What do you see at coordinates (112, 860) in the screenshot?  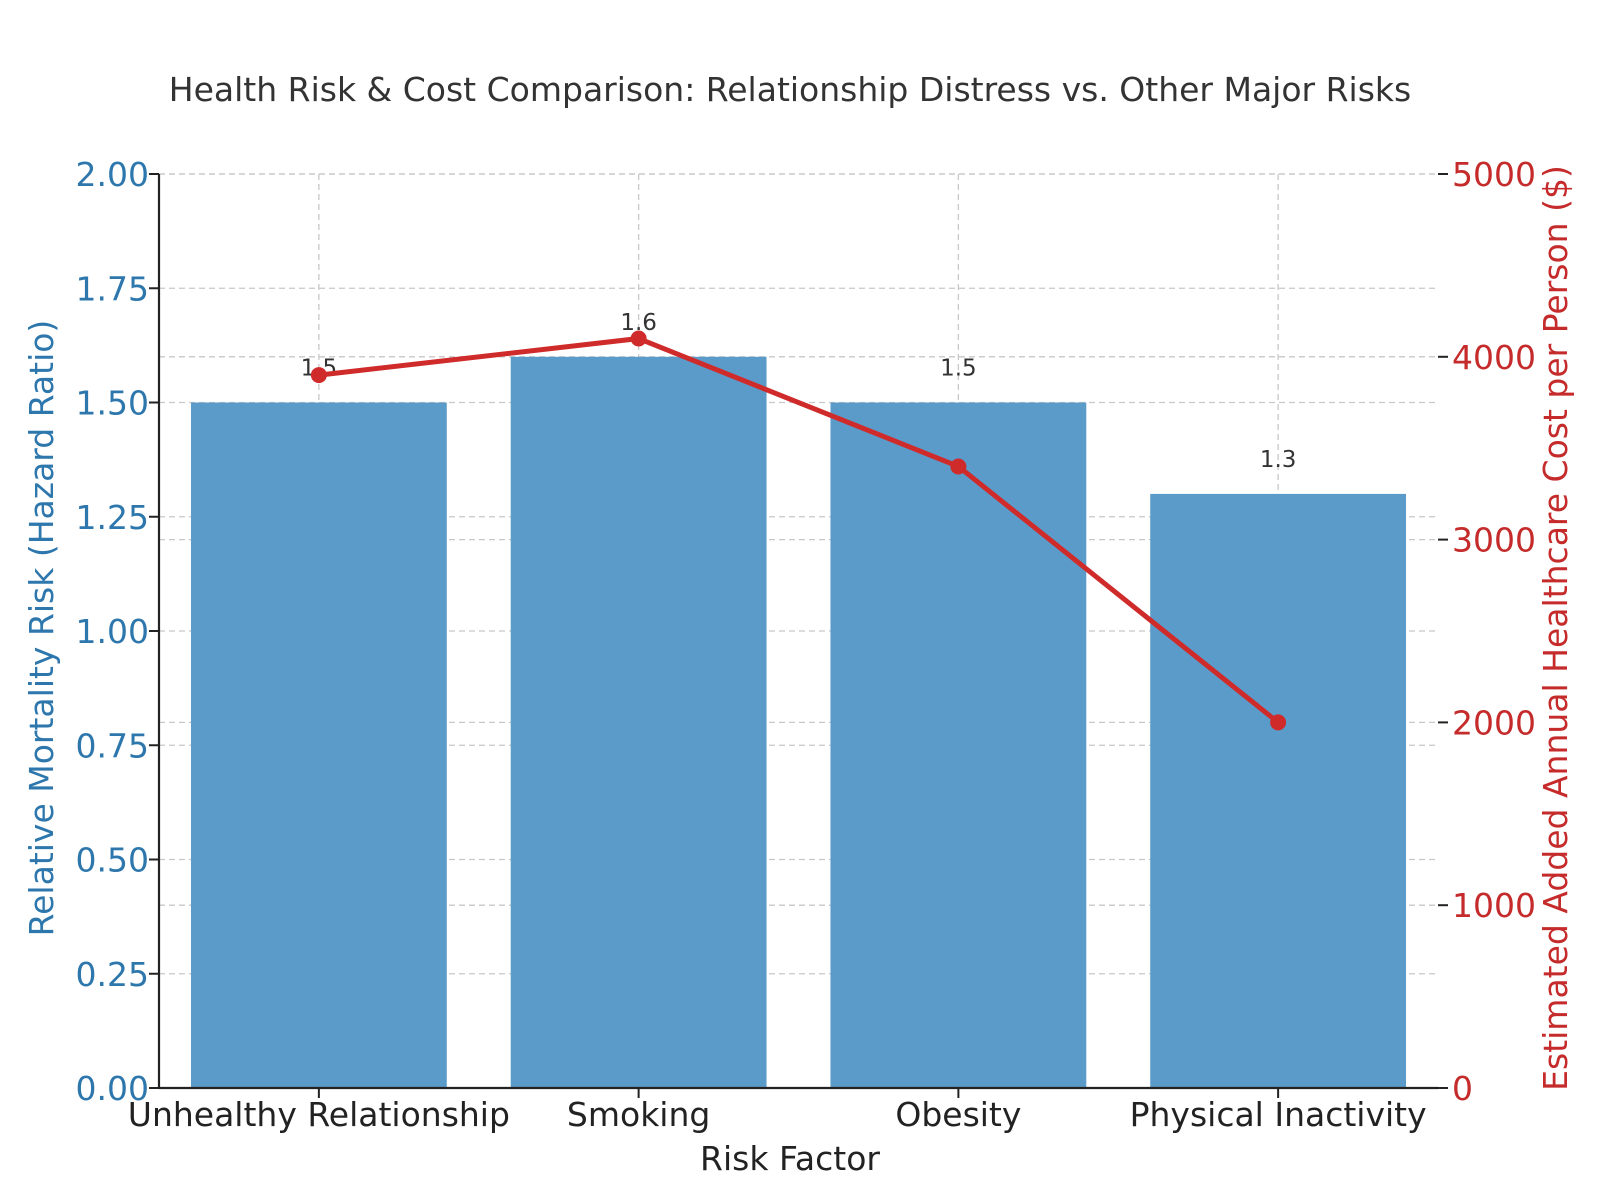 I see `y-tick-left-label: 0.50` at bounding box center [112, 860].